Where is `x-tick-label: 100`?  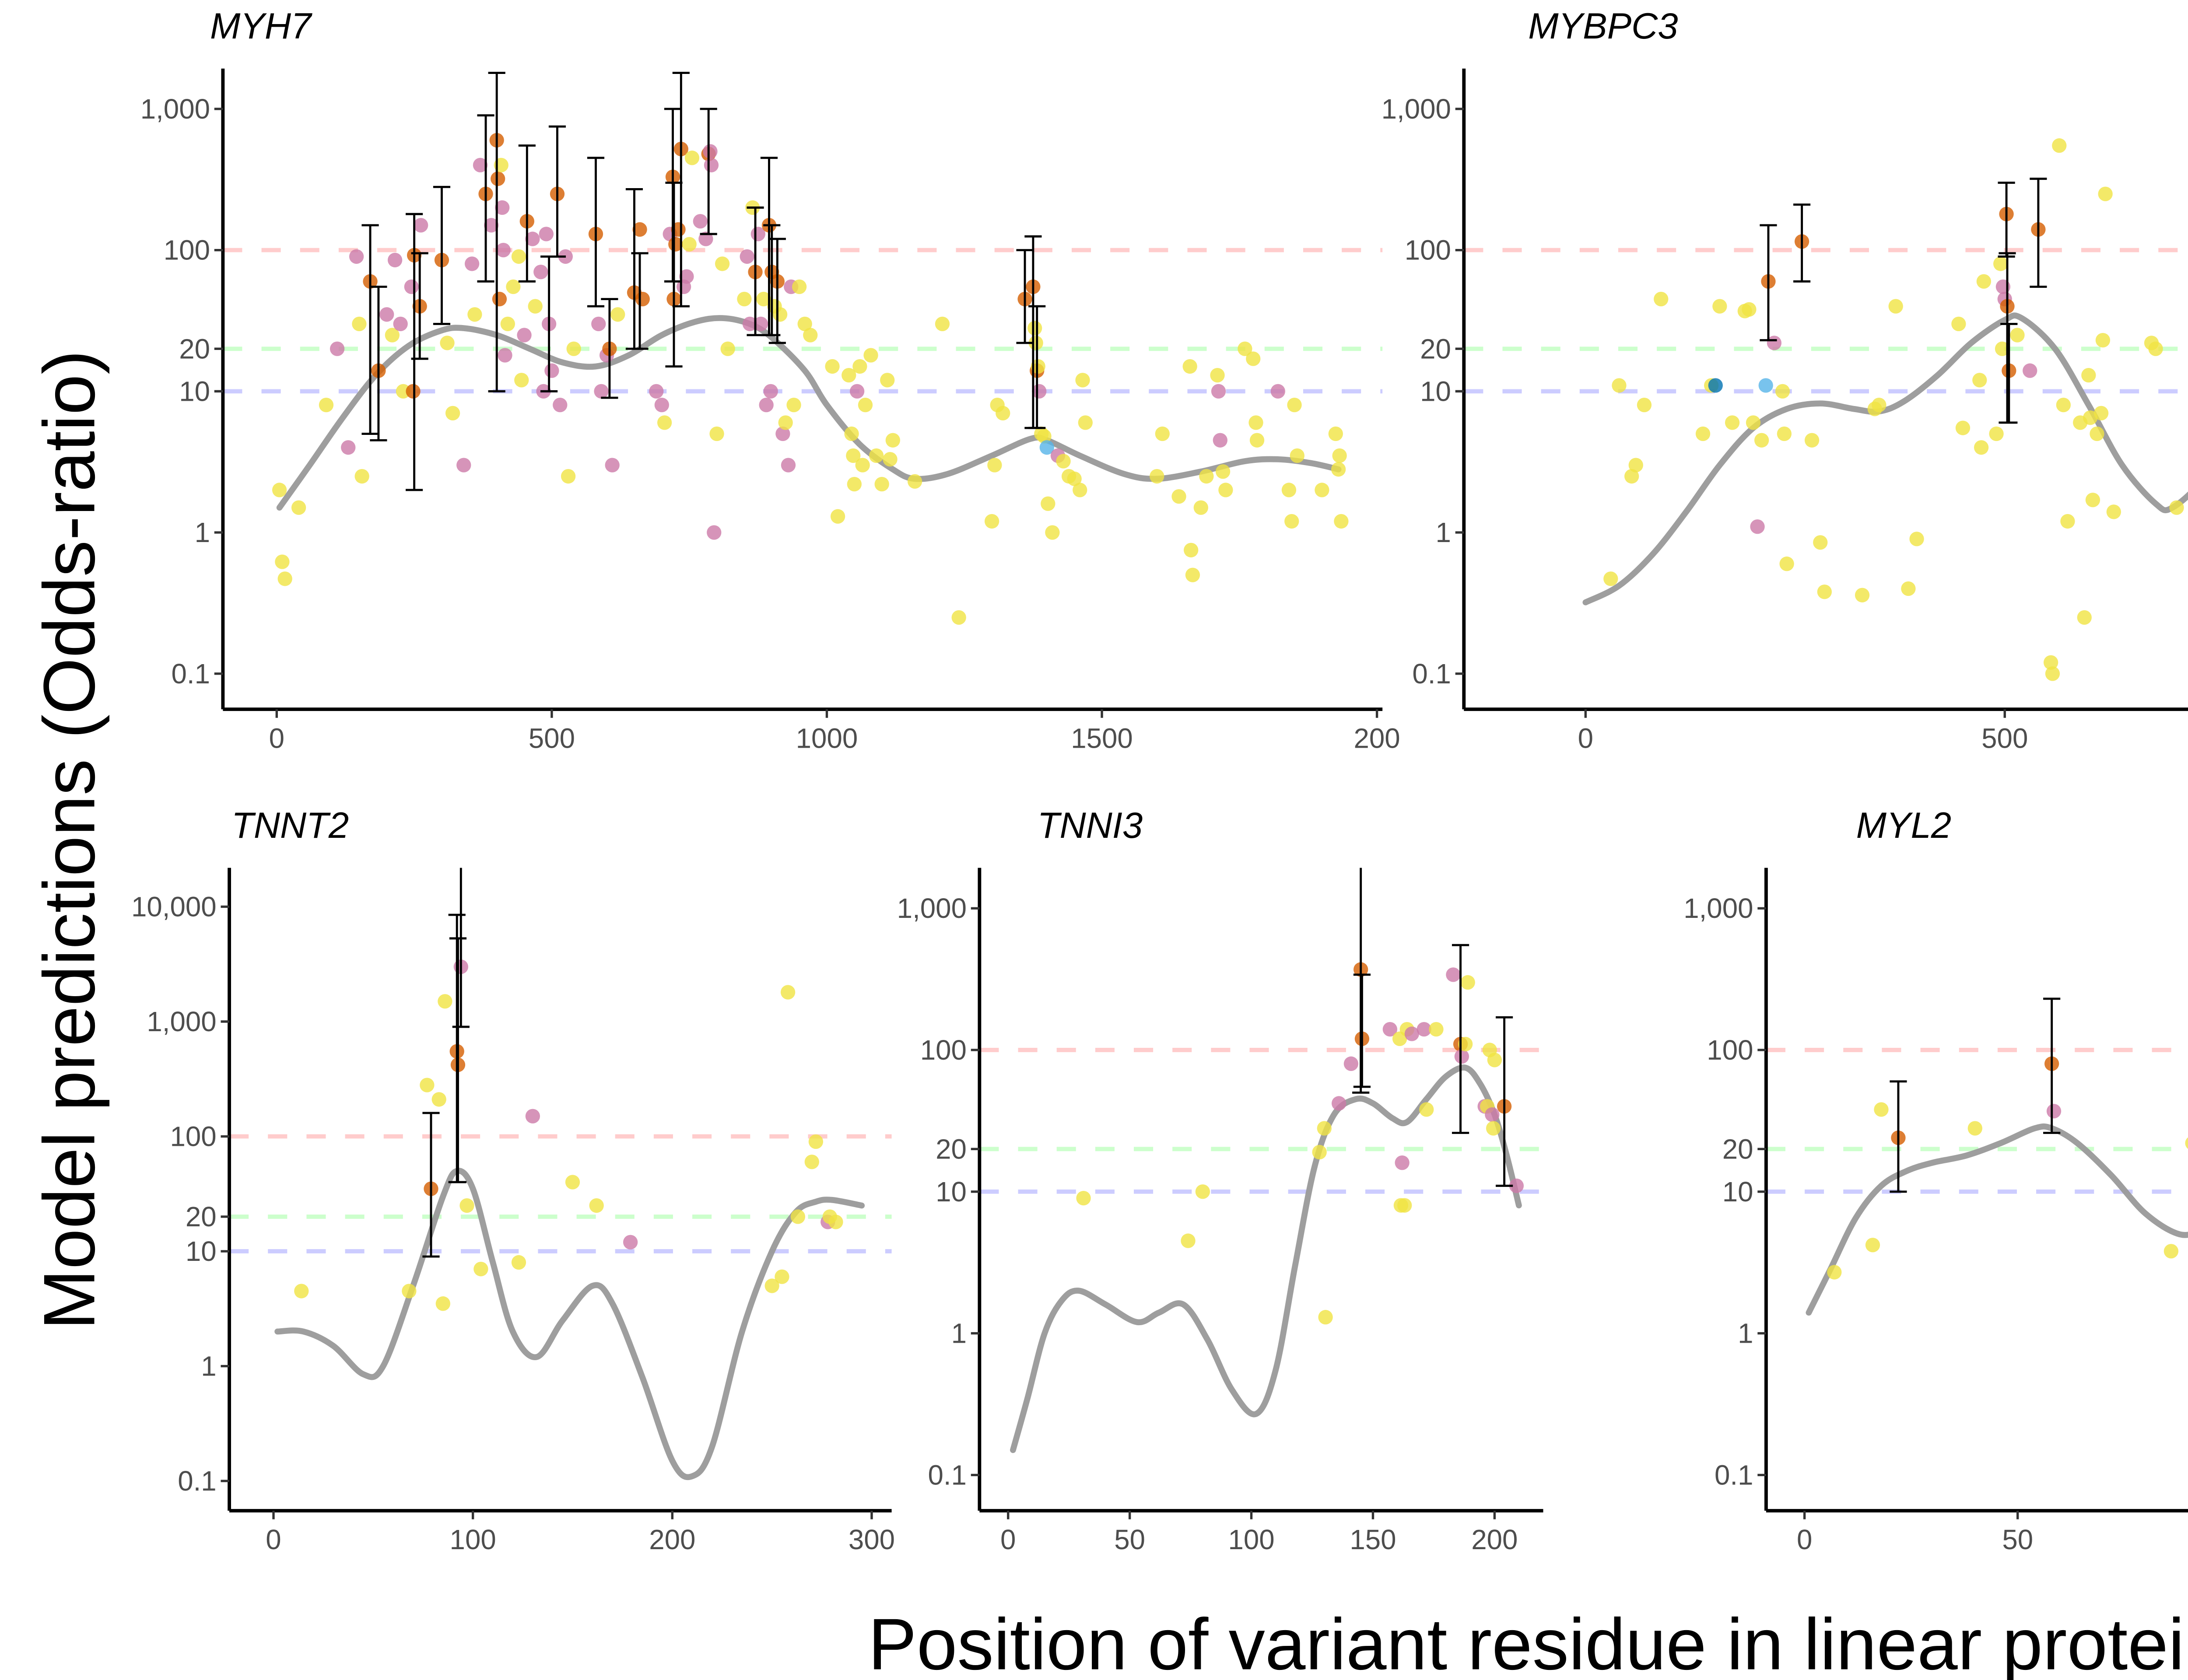
x-tick-label: 100 is located at coordinates (1251, 1539).